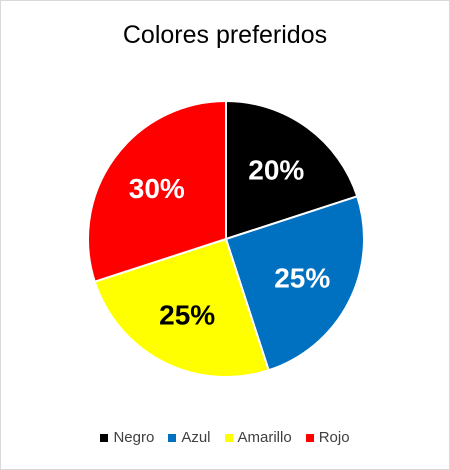 The height and width of the screenshot is (470, 450). Describe the element at coordinates (225, 35) in the screenshot. I see `chart-title: Colores preferidos` at that location.